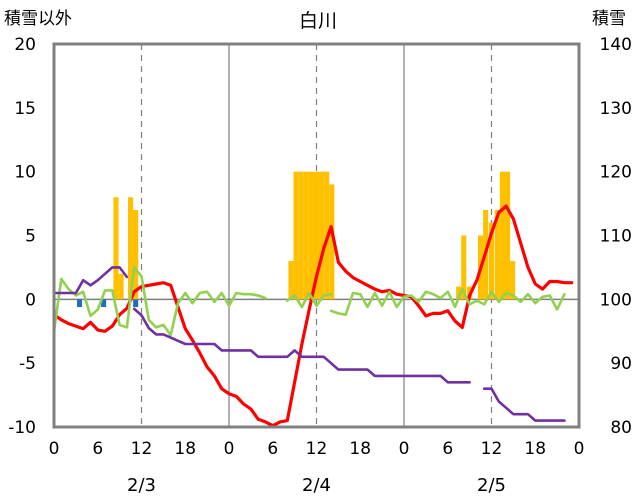 This screenshot has width=636, height=501. I want to click on right-tick-label: 100, so click(616, 300).